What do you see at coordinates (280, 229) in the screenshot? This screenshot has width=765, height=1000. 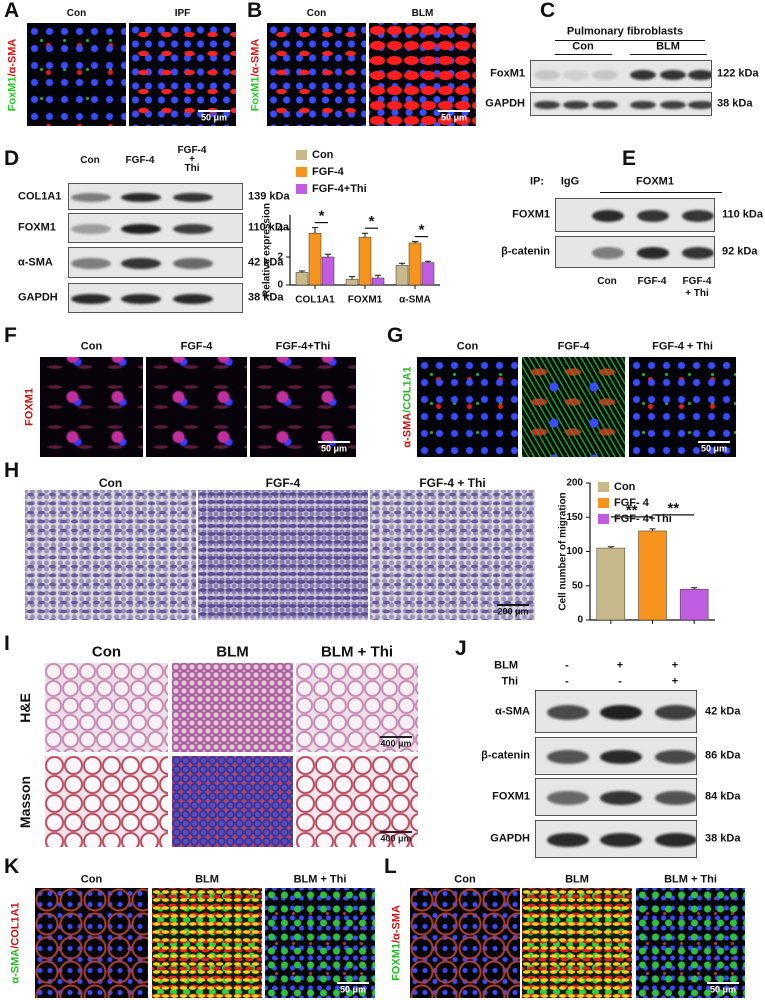 I see `y-tick-label: 4` at bounding box center [280, 229].